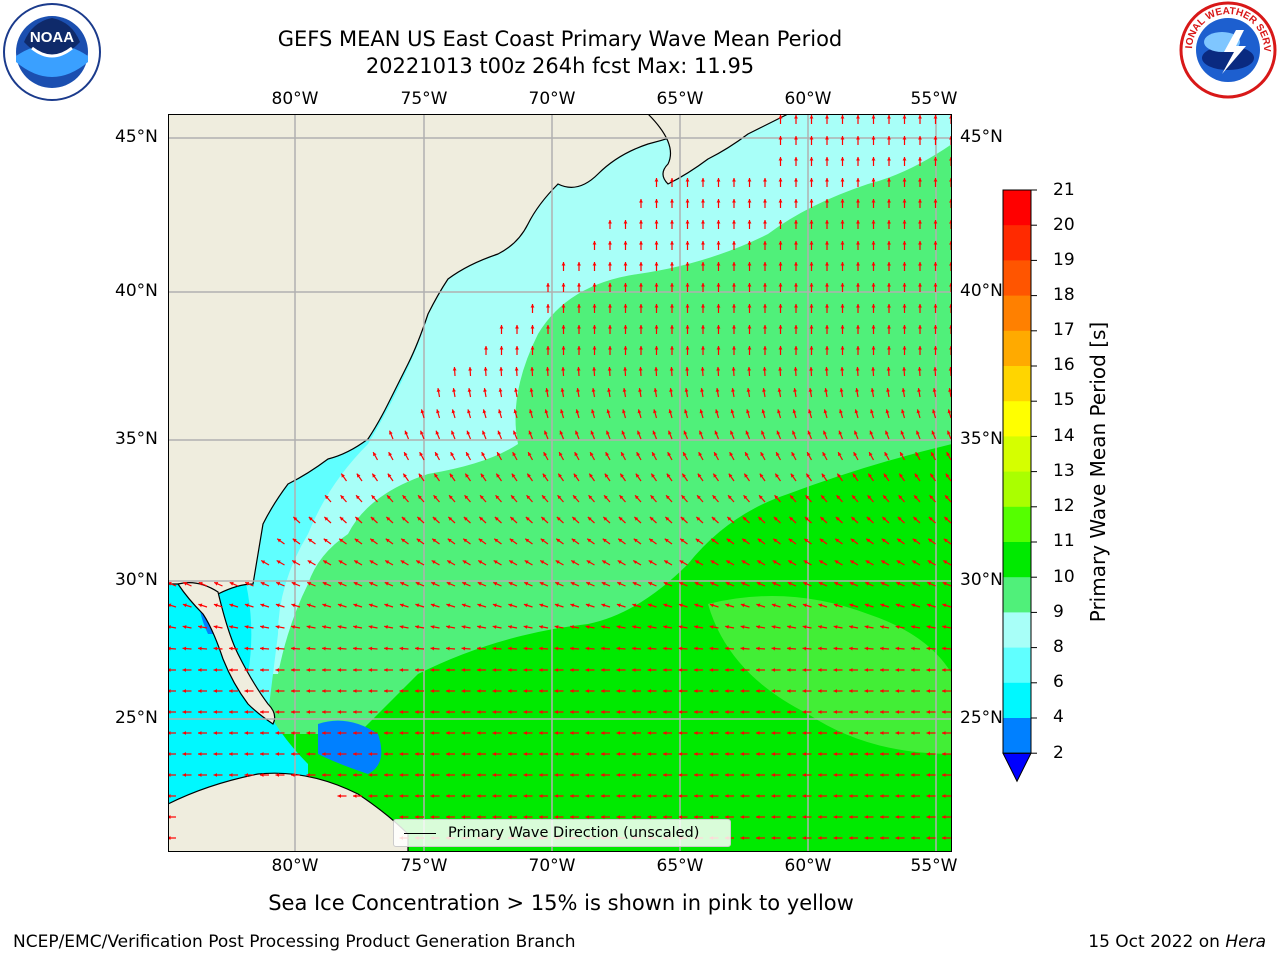 The width and height of the screenshot is (1280, 960). What do you see at coordinates (934, 866) in the screenshot?
I see `lon-label-bottom-55w: 55°W` at bounding box center [934, 866].